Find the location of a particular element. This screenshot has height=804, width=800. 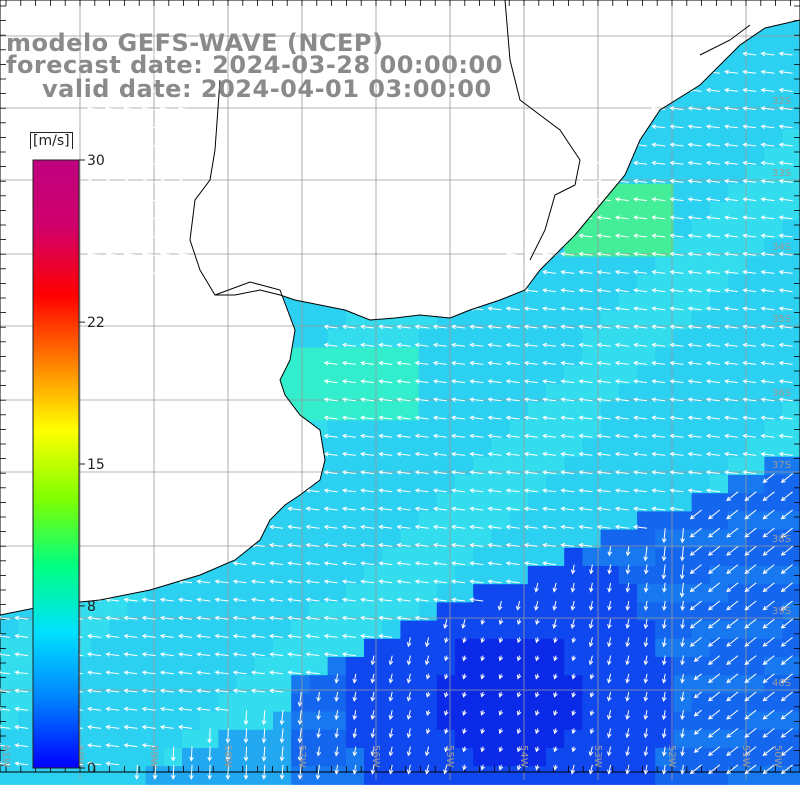

lat-label: 35S is located at coordinates (781, 319).